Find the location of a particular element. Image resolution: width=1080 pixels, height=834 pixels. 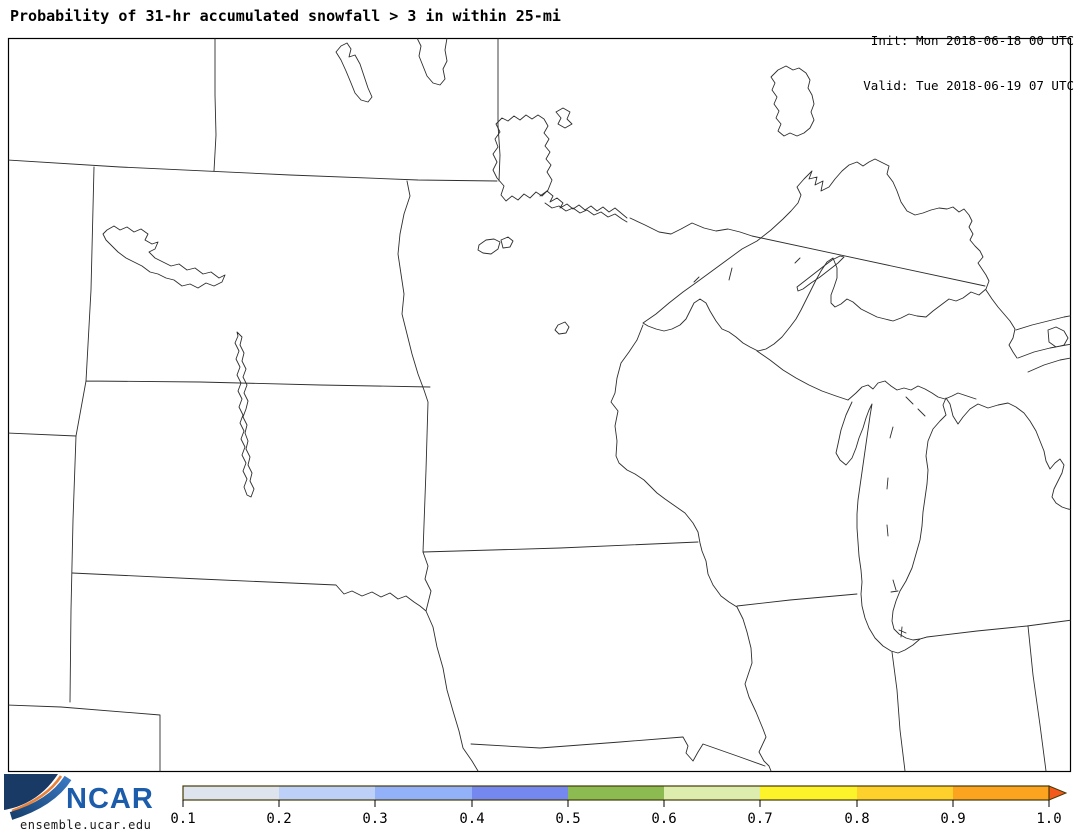

colorbar-border is located at coordinates (616, 793).